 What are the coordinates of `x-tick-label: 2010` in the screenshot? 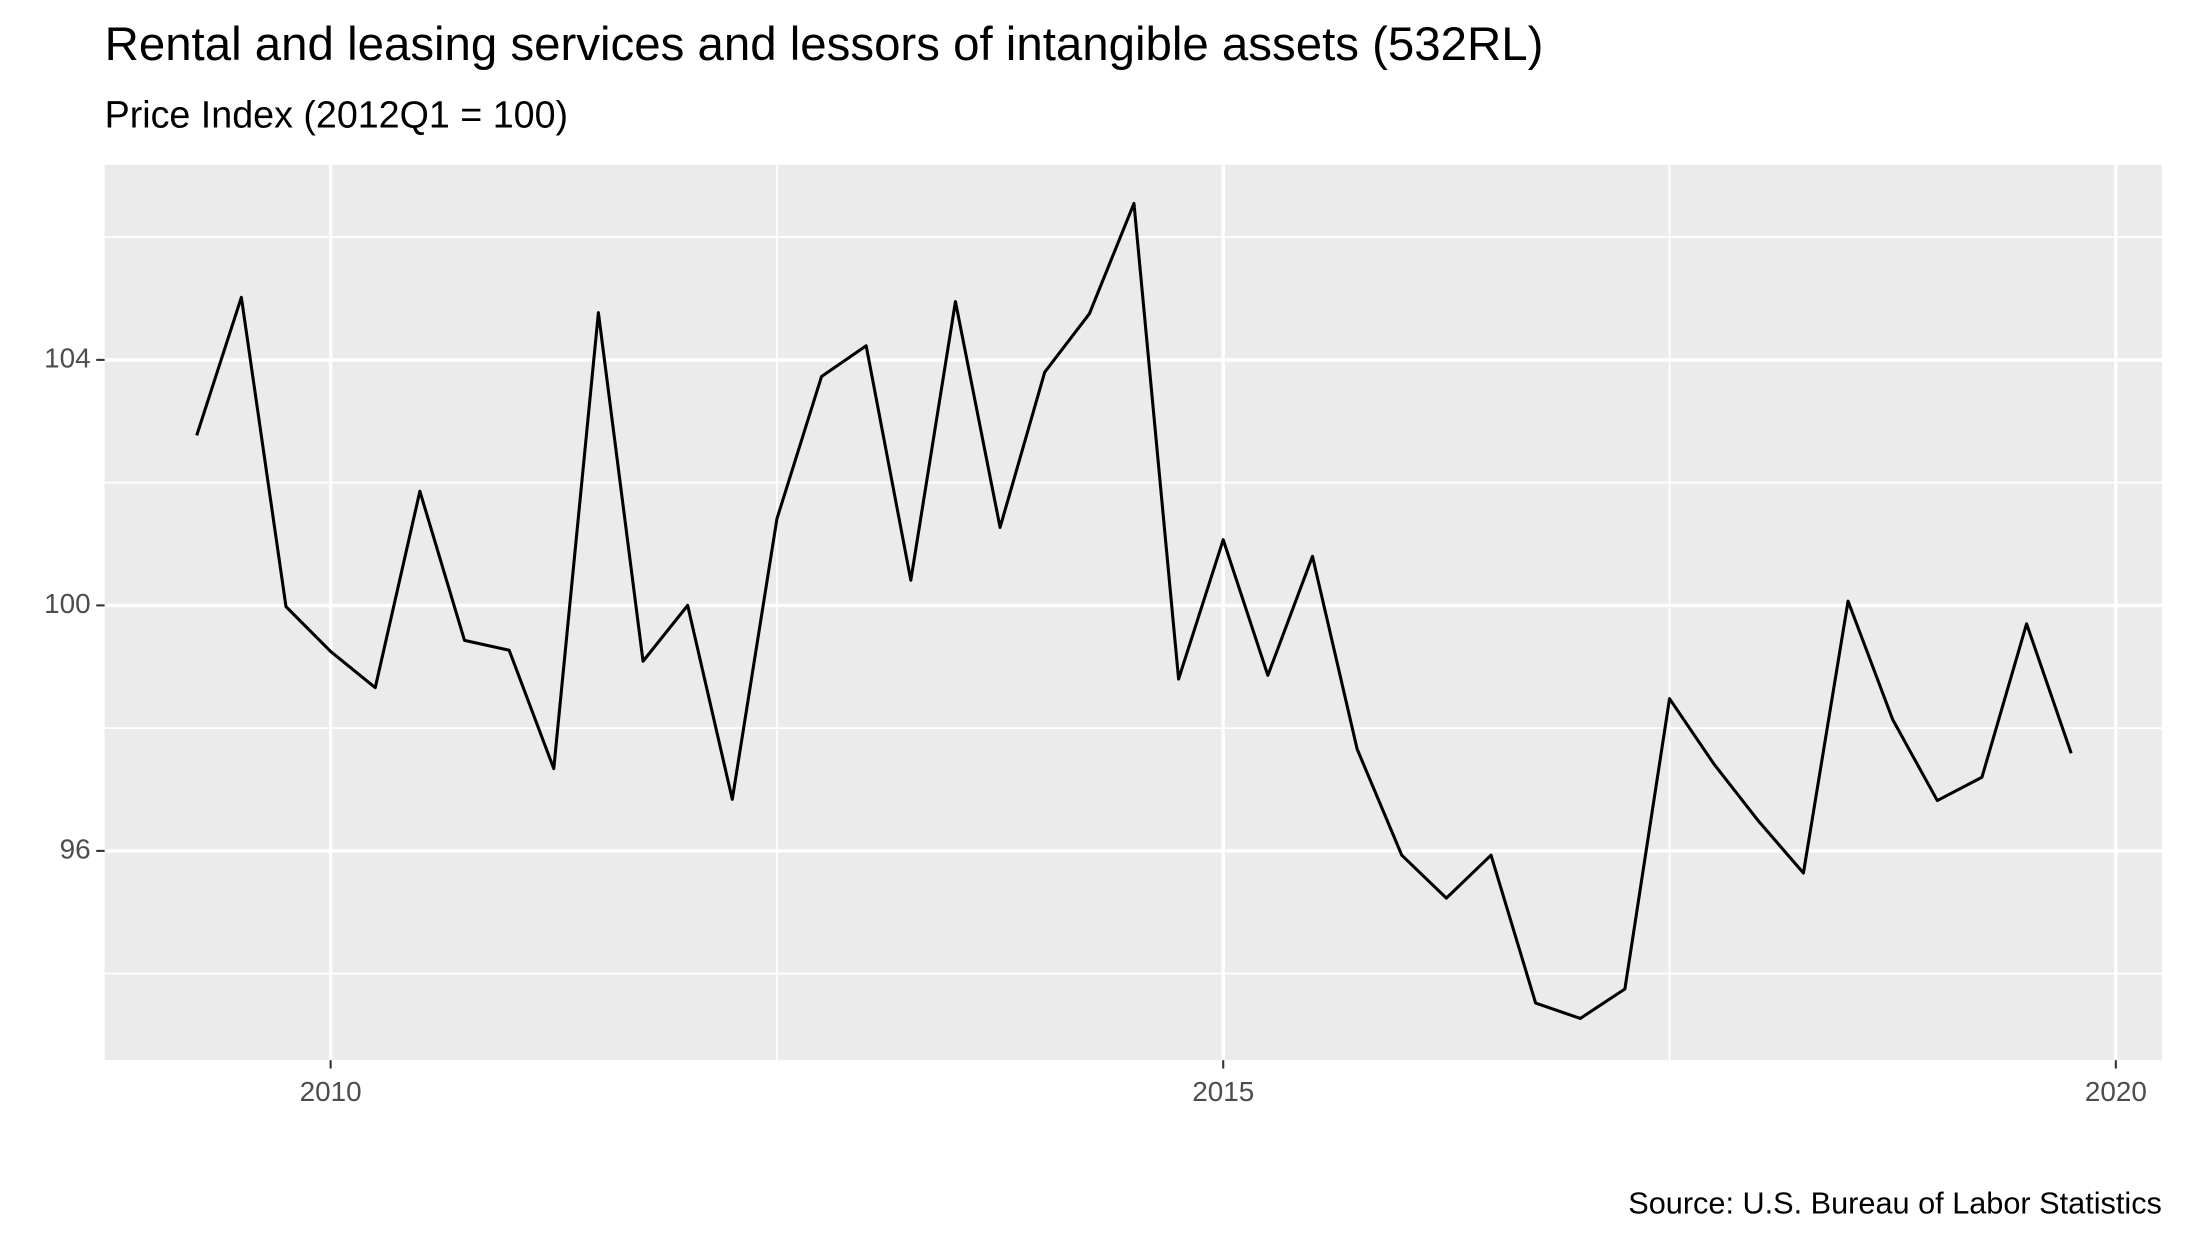 It's located at (331, 1091).